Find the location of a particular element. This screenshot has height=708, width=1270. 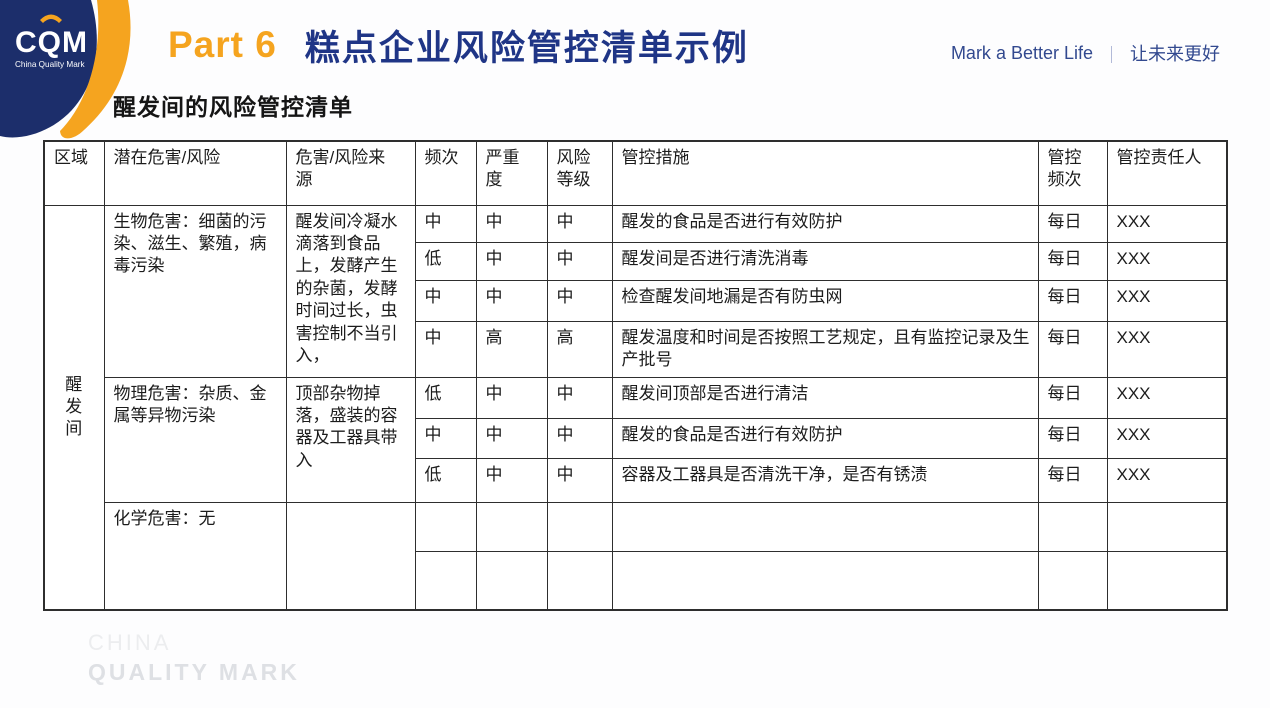

source-cell is located at coordinates (350, 556).